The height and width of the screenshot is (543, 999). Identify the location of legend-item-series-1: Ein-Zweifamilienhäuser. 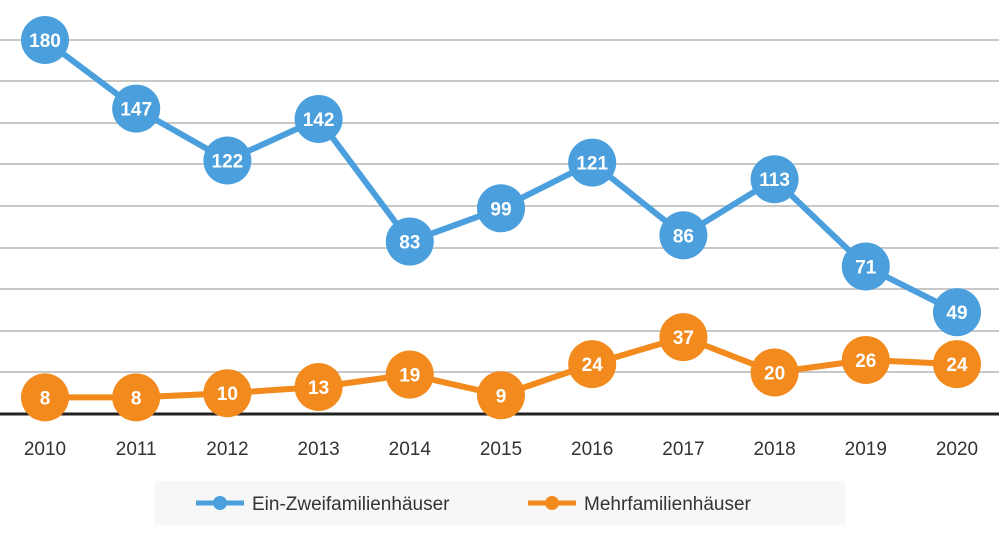
(323, 504).